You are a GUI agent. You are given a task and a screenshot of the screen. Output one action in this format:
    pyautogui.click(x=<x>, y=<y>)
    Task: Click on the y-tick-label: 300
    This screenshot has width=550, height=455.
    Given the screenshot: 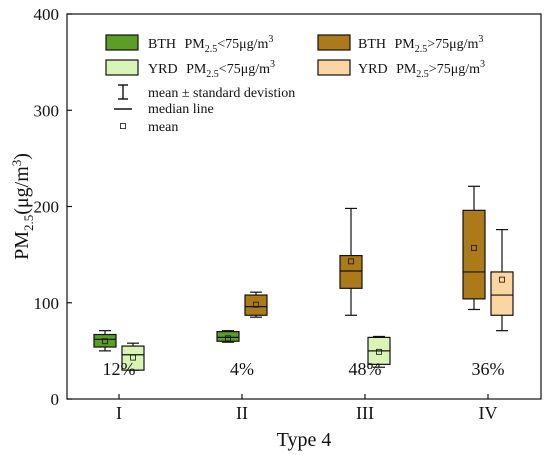 What is the action you would take?
    pyautogui.click(x=47, y=110)
    